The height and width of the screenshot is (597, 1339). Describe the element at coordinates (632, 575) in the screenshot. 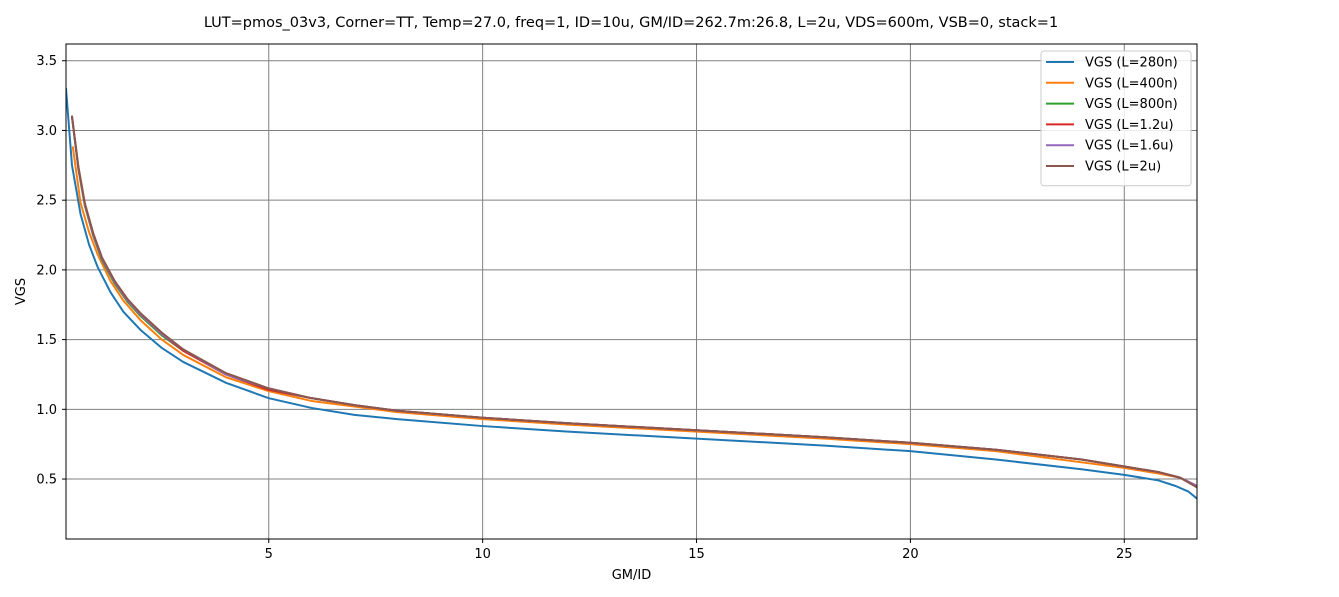

I see `x-axis-label: GM/ID` at that location.